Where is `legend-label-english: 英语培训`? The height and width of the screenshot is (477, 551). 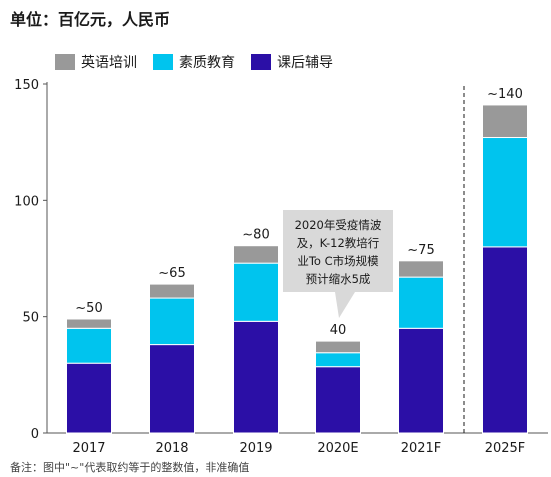
legend-label-english: 英语培训 is located at coordinates (109, 63).